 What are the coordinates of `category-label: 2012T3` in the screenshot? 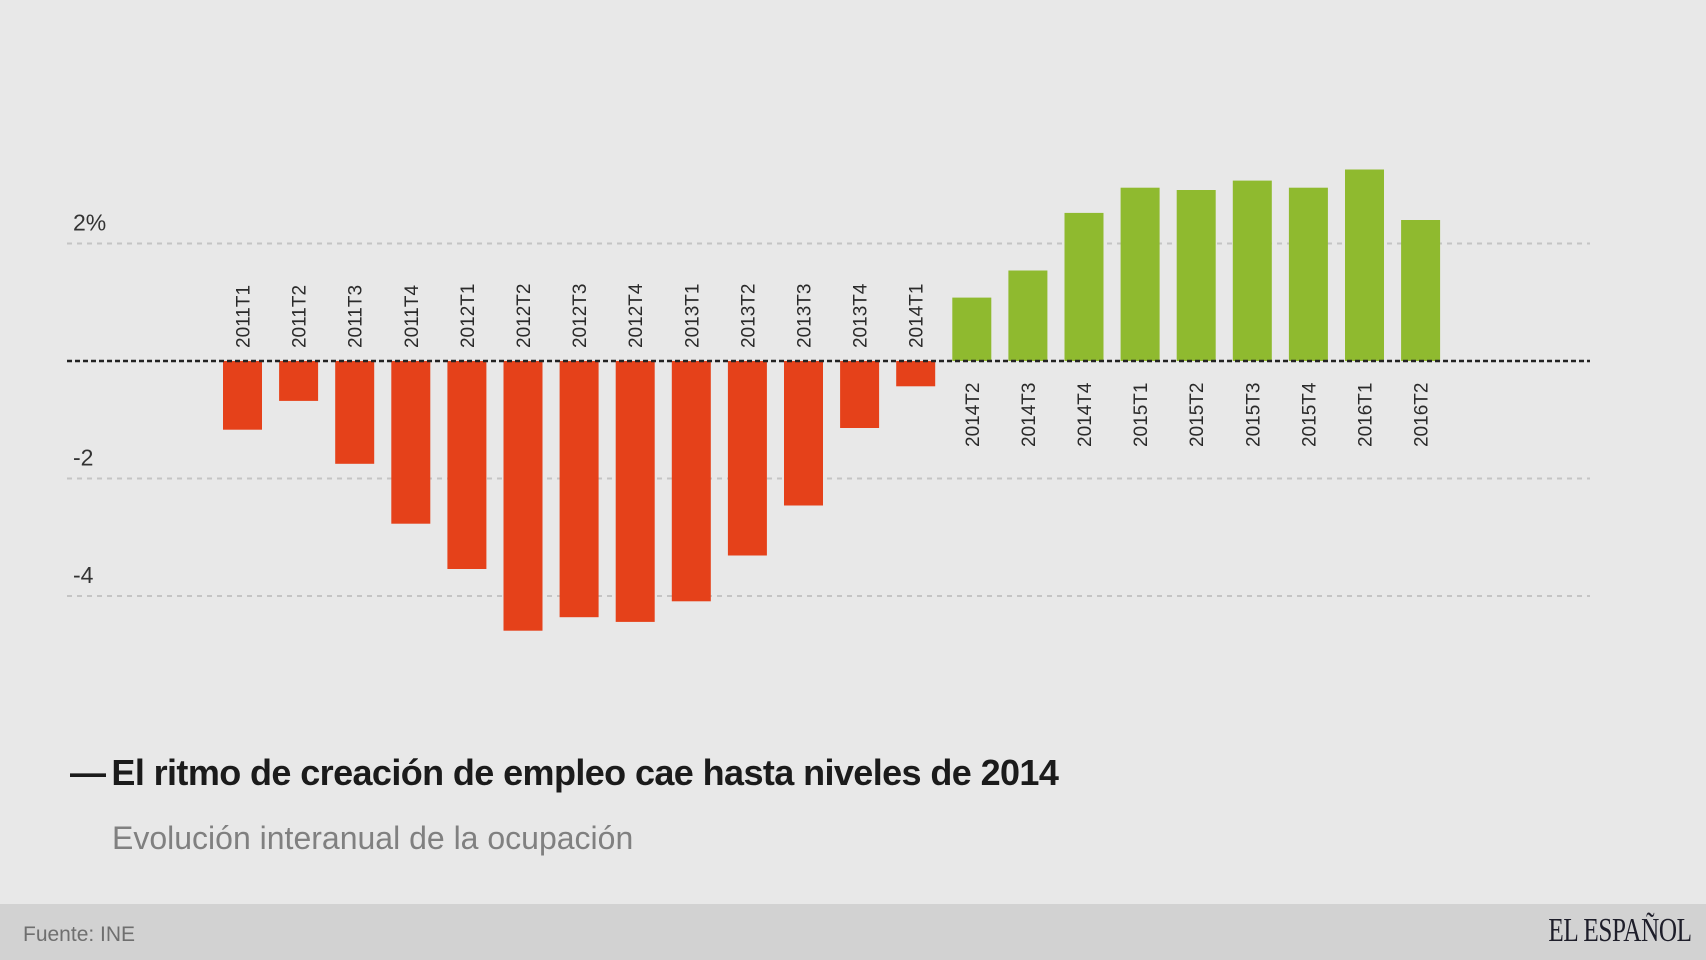 It's located at (580, 316).